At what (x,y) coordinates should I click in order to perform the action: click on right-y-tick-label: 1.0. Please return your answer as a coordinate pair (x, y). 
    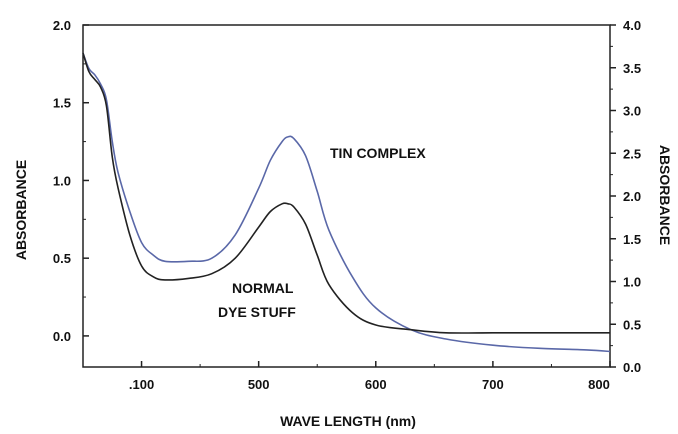
    Looking at the image, I should click on (632, 282).